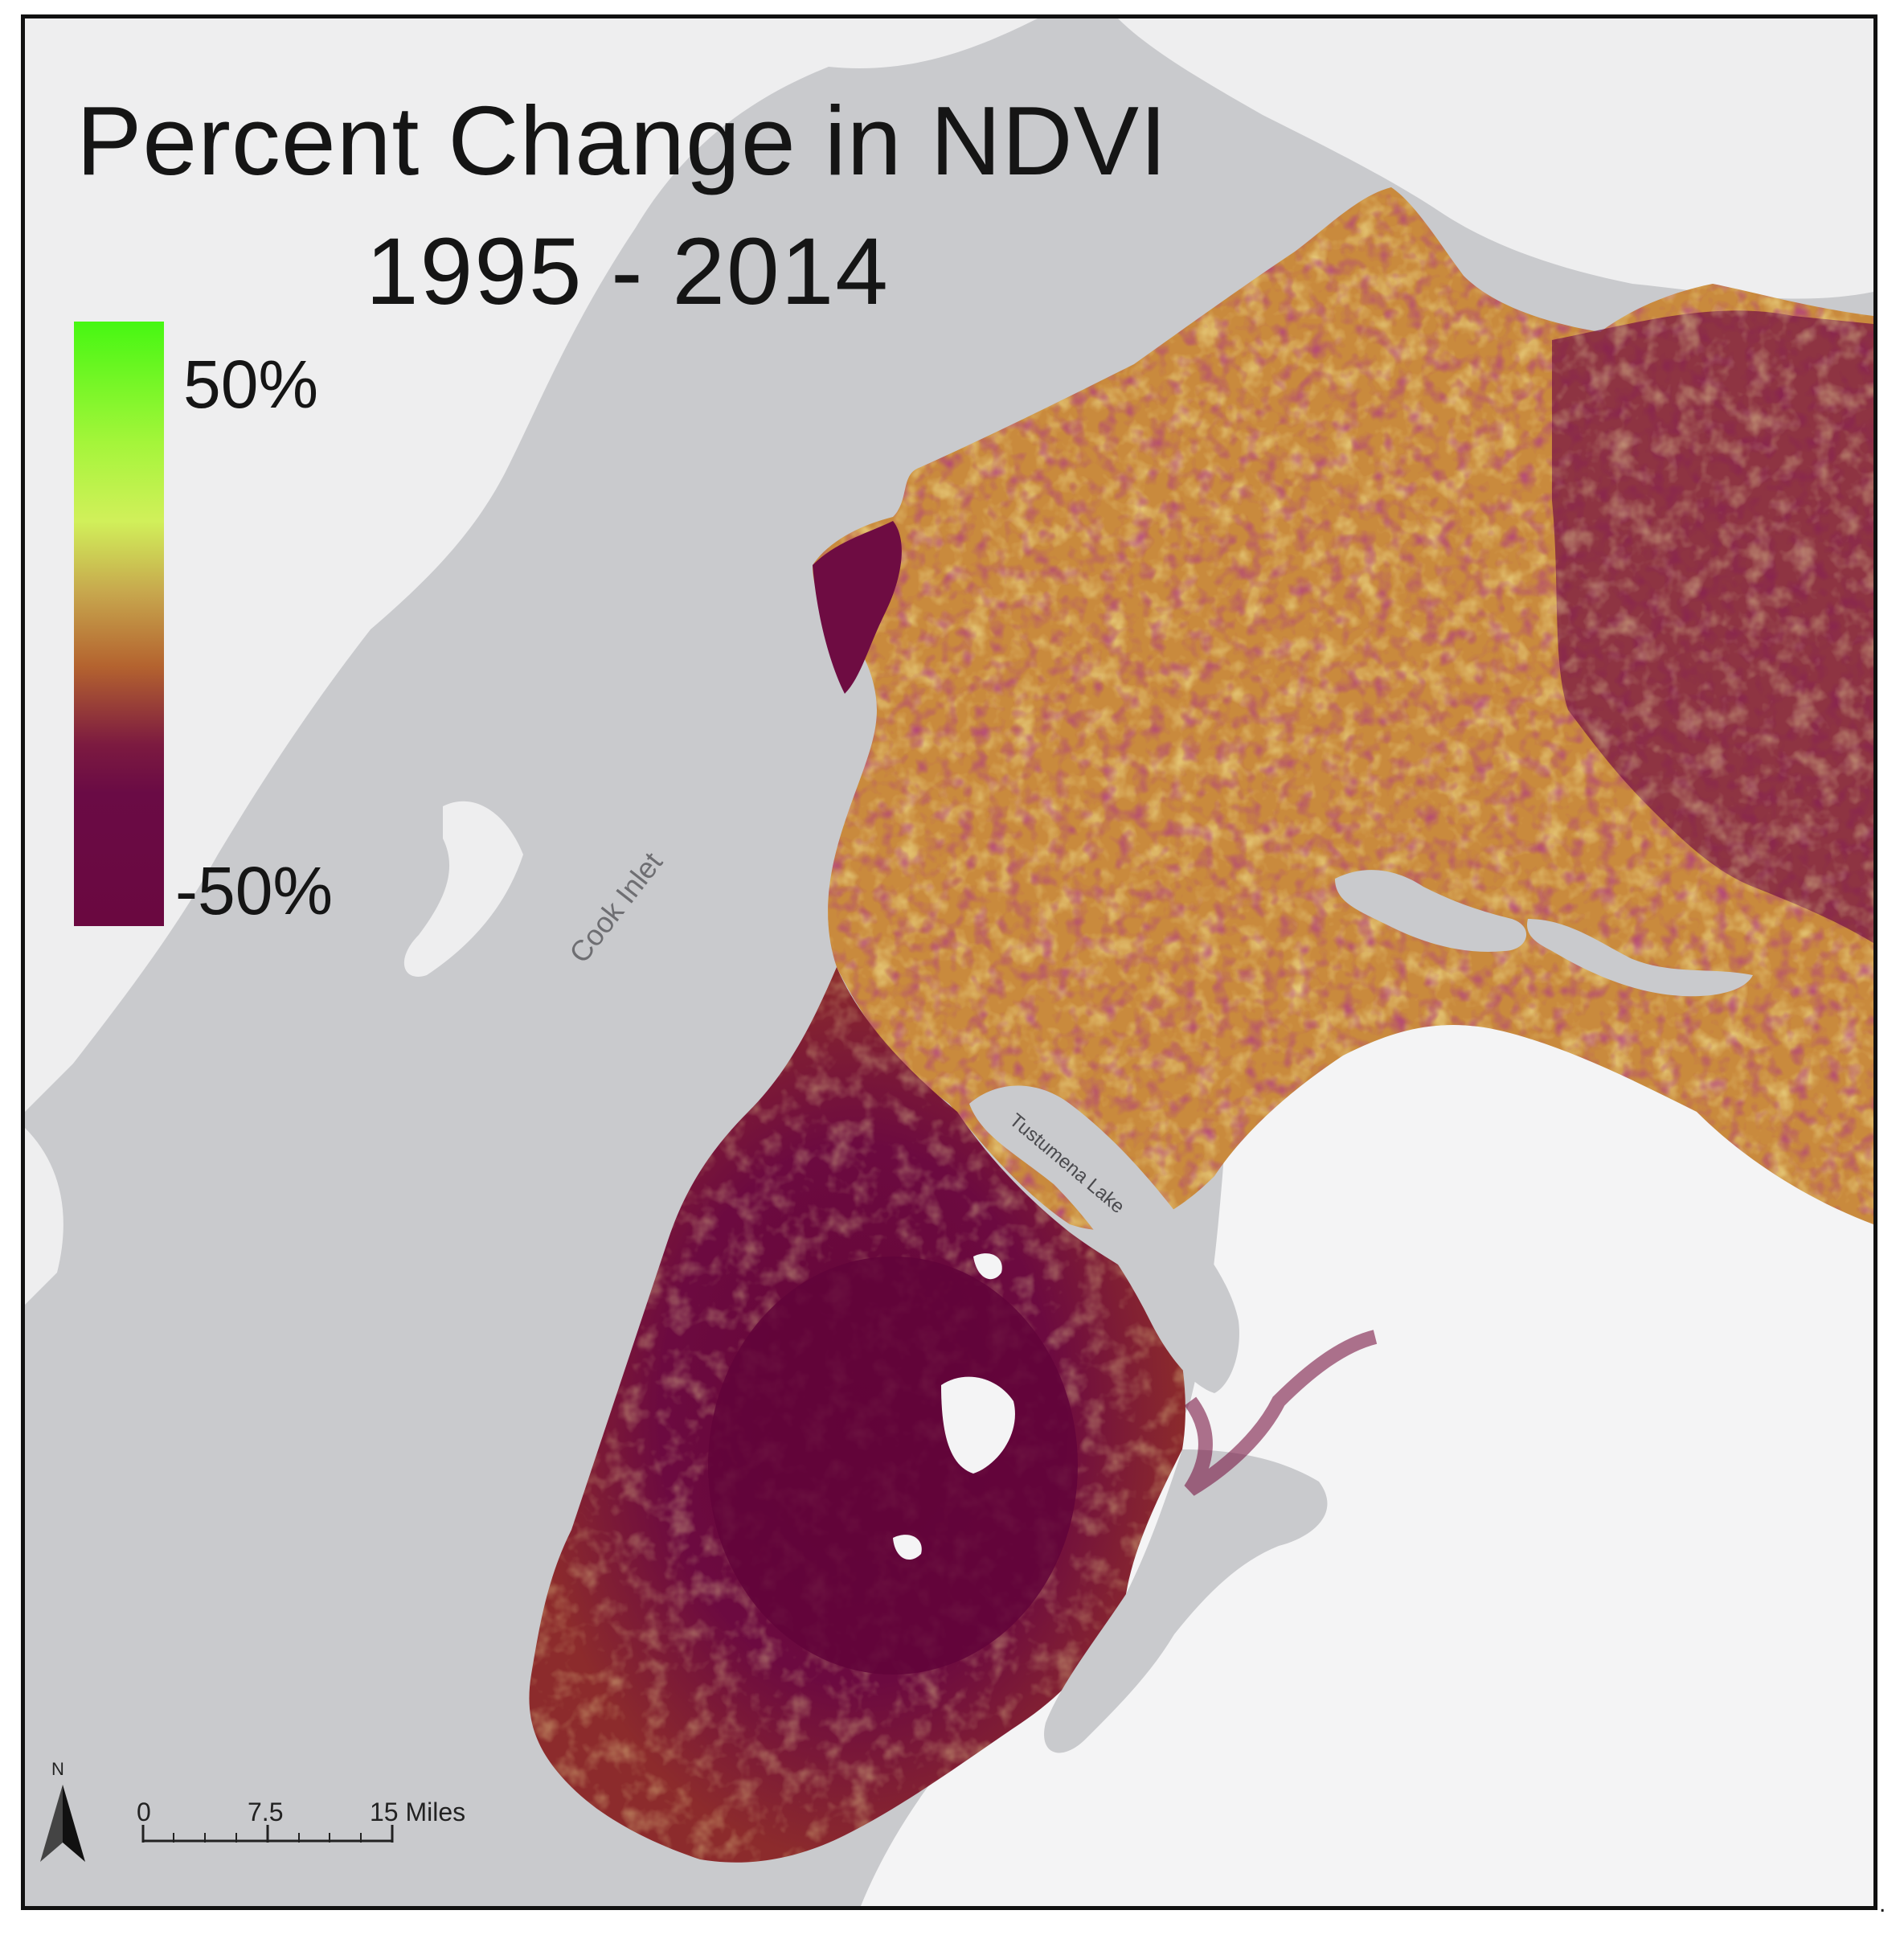 This screenshot has width=1904, height=1939. I want to click on tustumena-lake, so click(1104, 1239).